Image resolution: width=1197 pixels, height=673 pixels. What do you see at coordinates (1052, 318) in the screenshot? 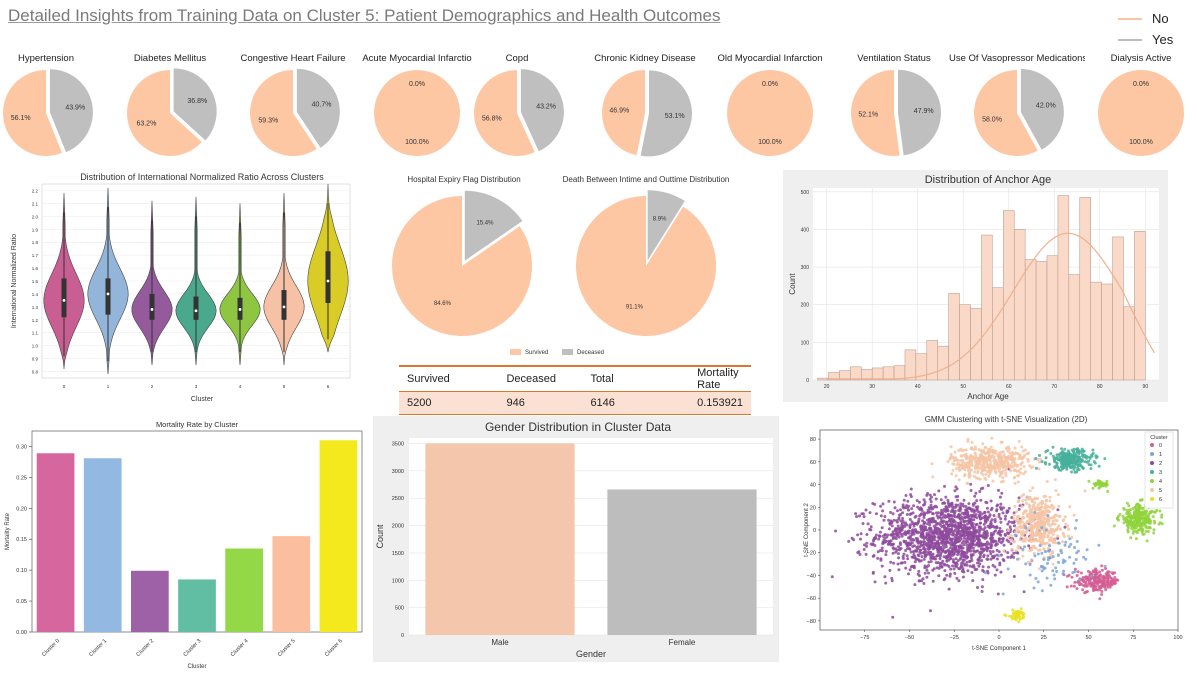
I see `hist-bar` at bounding box center [1052, 318].